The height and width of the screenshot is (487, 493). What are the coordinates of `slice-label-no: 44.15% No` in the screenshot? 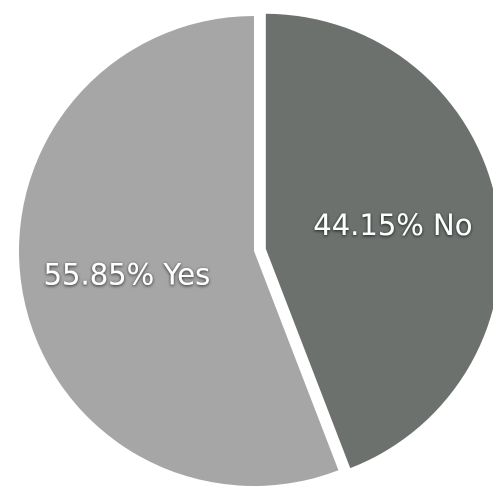 It's located at (392, 225).